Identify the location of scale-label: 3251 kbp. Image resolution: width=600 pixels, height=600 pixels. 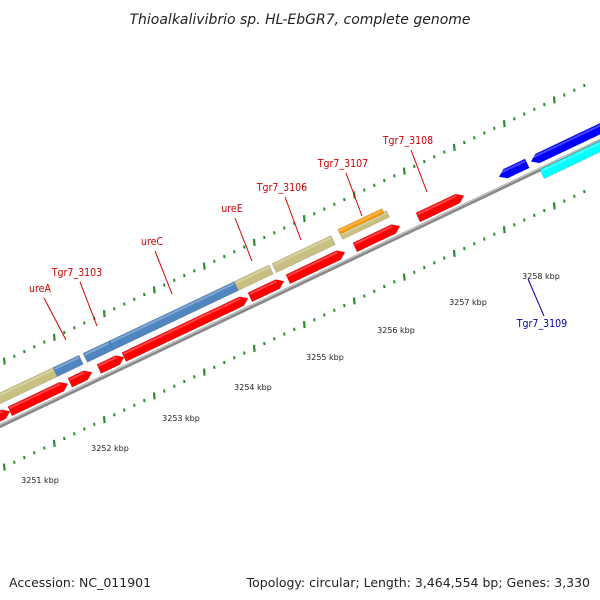
(40, 480).